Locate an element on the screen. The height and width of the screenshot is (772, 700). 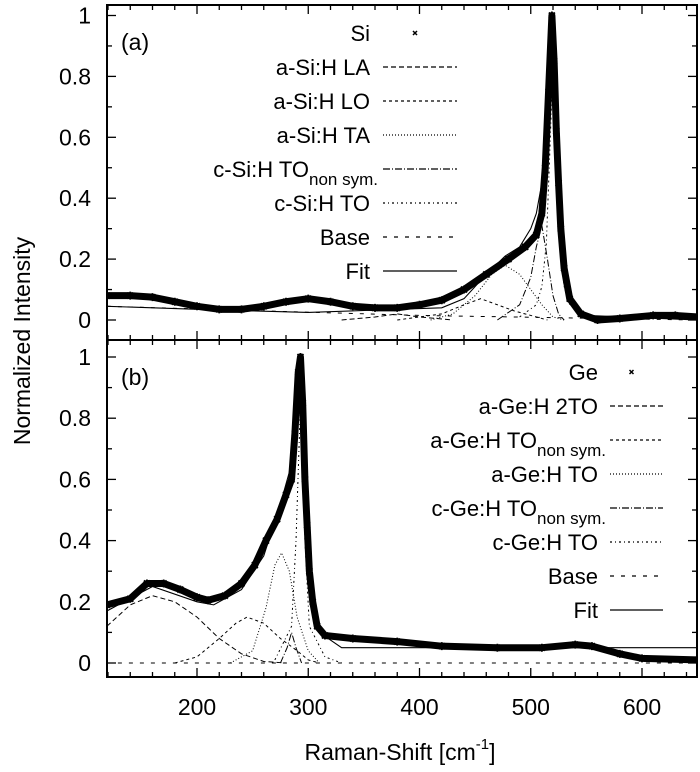
legend-label-main: c-Ge:H TO is located at coordinates (484, 508).